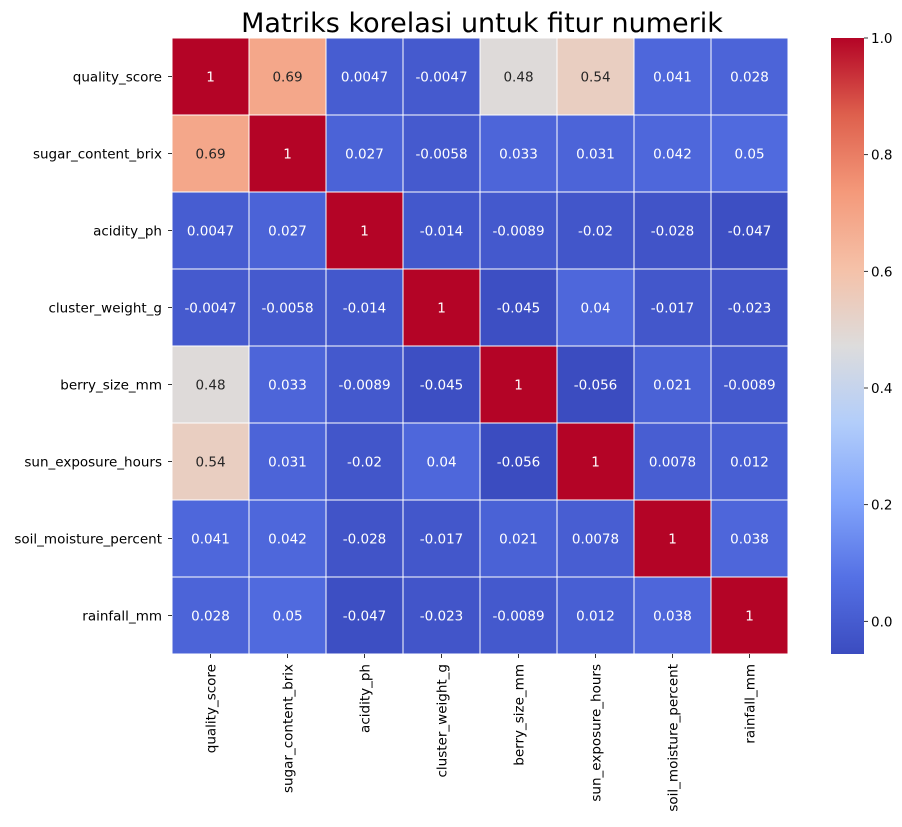 The image size is (902, 827). What do you see at coordinates (364, 155) in the screenshot?
I see `cell-value-label: 0.027` at bounding box center [364, 155].